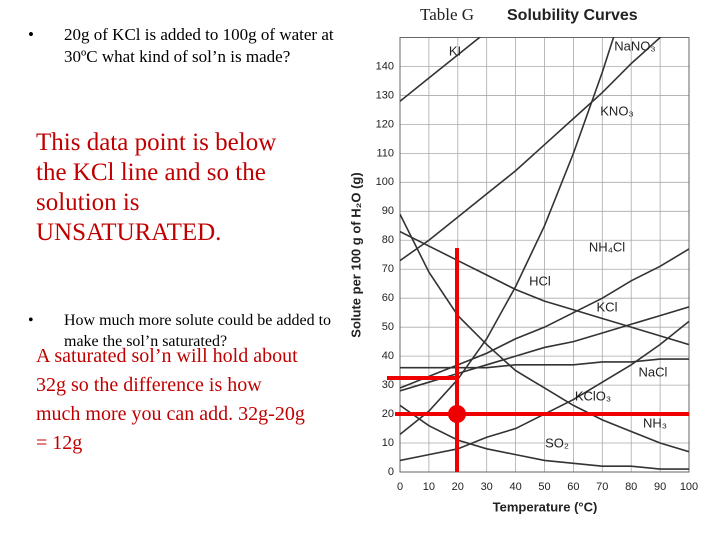 The height and width of the screenshot is (540, 720). I want to click on x-tick-label: 80, so click(631, 487).